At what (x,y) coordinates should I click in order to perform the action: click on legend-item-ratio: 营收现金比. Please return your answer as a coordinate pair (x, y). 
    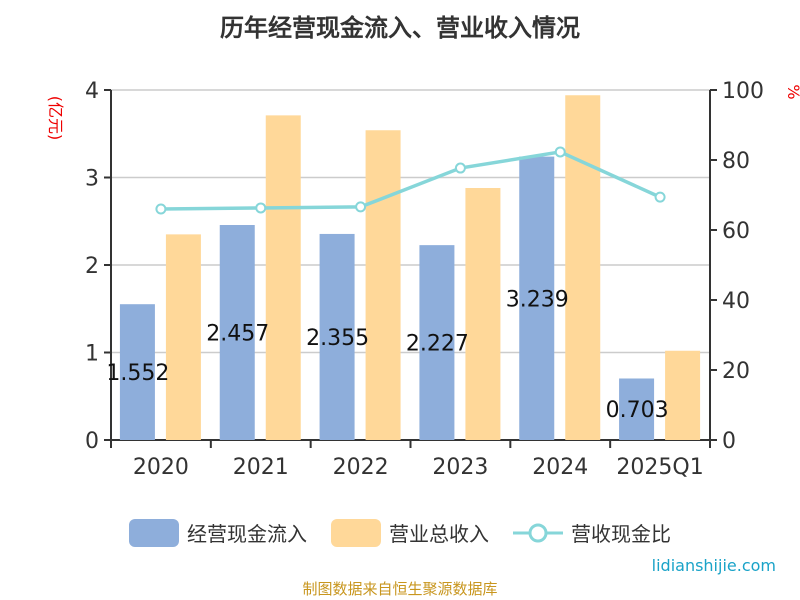
    Looking at the image, I should click on (592, 532).